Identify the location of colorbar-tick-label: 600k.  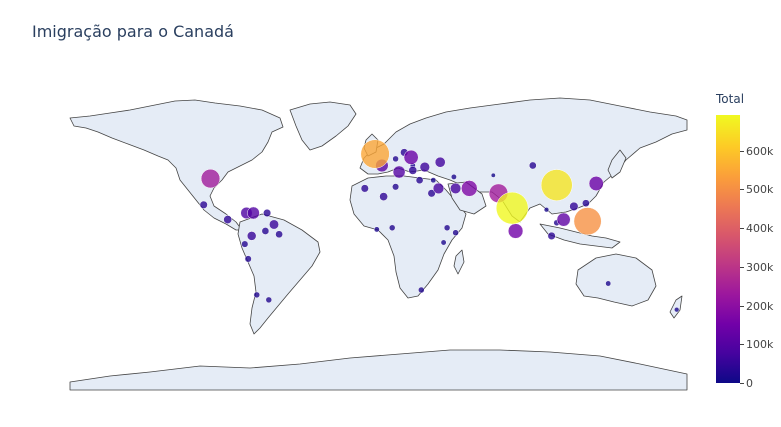
(756, 151).